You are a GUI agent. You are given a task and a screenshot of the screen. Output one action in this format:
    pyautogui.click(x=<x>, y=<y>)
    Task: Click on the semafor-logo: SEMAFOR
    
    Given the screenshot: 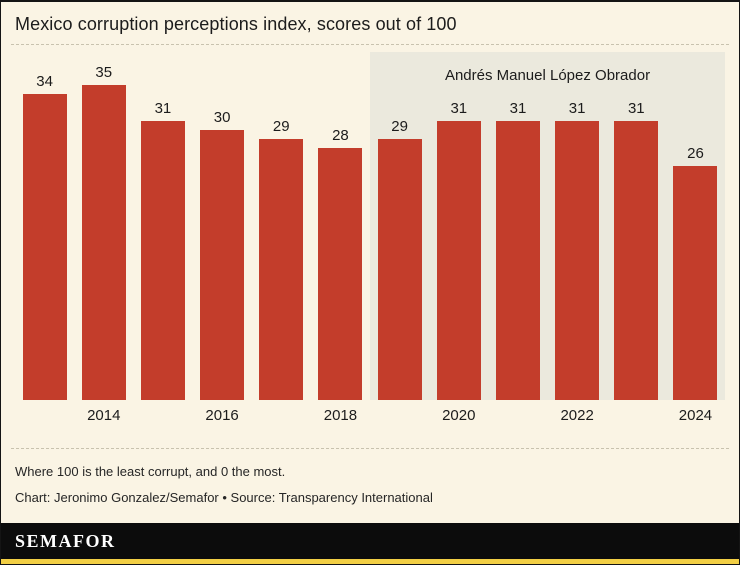 What is the action you would take?
    pyautogui.click(x=65, y=540)
    